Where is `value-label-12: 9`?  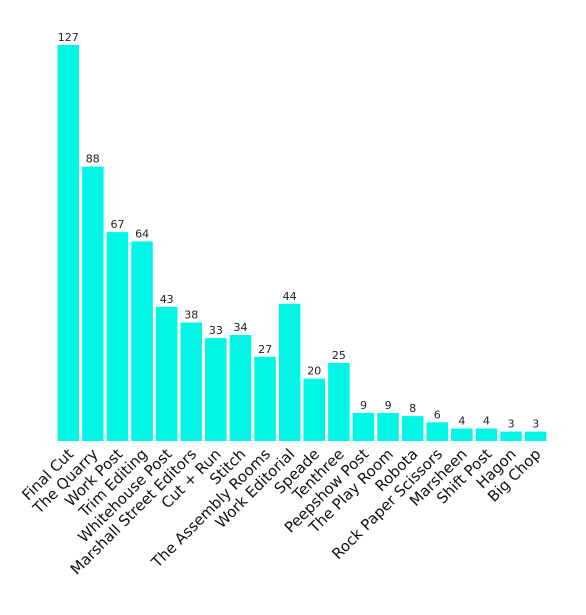 value-label-12: 9 is located at coordinates (363, 405).